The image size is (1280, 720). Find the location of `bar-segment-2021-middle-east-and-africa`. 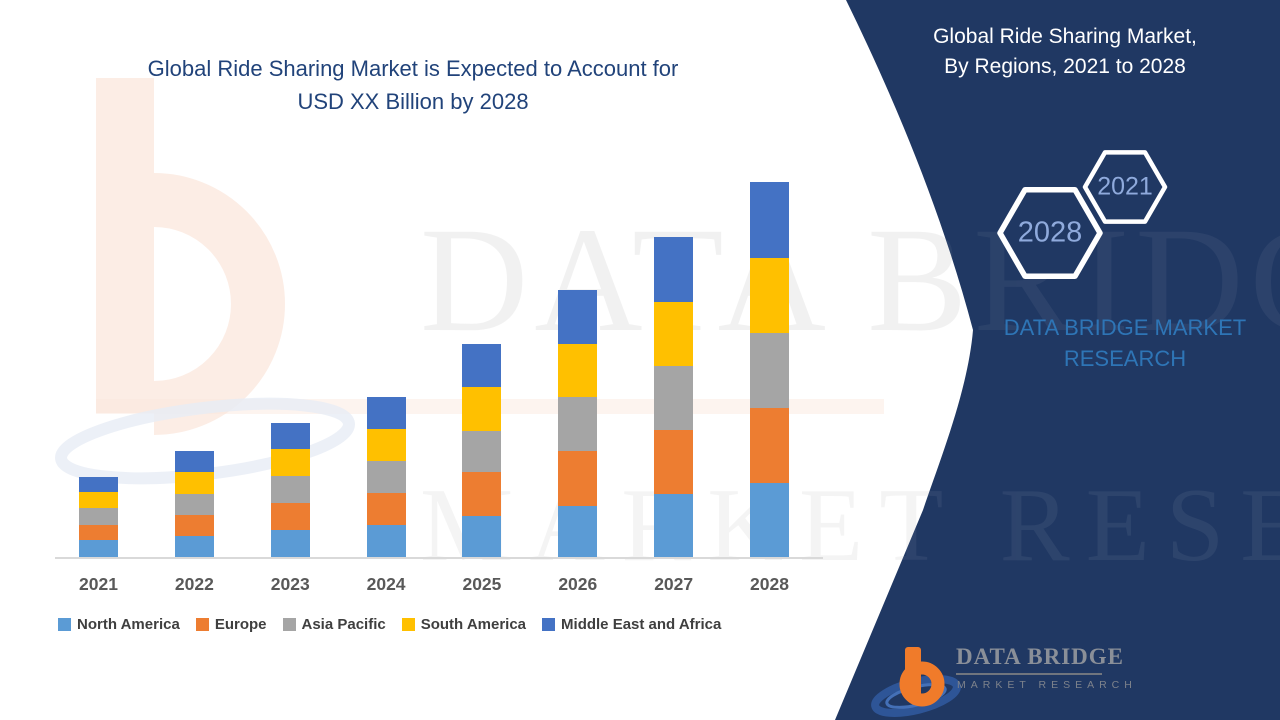

bar-segment-2021-middle-east-and-africa is located at coordinates (98, 484).